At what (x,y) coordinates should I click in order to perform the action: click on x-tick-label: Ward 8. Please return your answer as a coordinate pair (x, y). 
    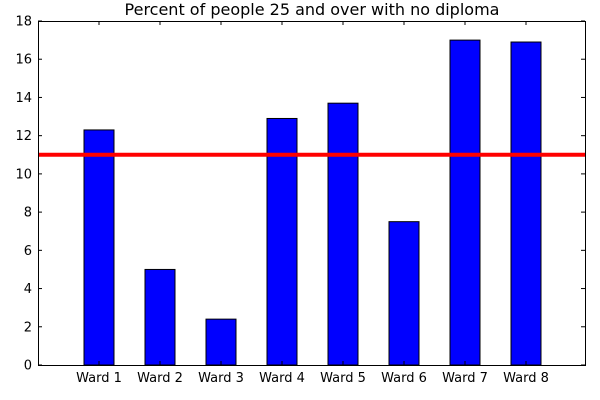
    Looking at the image, I should click on (526, 378).